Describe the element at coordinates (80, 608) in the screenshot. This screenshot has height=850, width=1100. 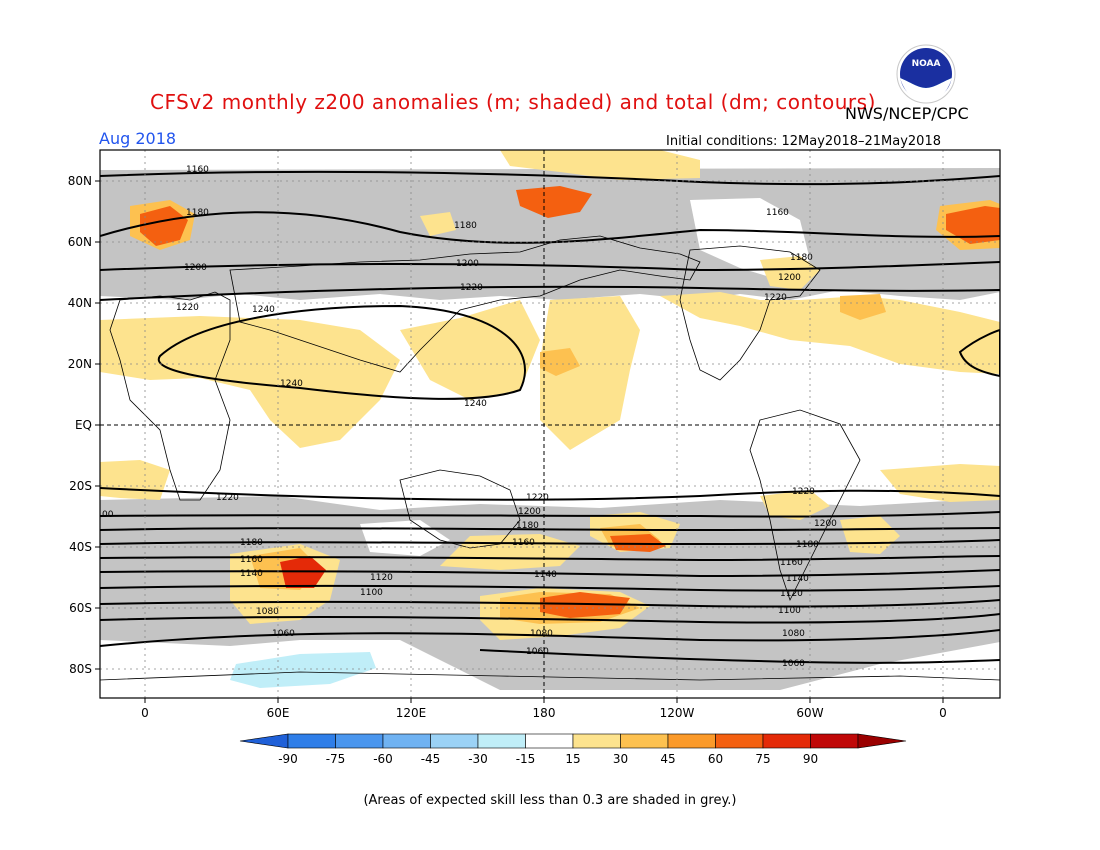
I see `svg-text: 60S` at that location.